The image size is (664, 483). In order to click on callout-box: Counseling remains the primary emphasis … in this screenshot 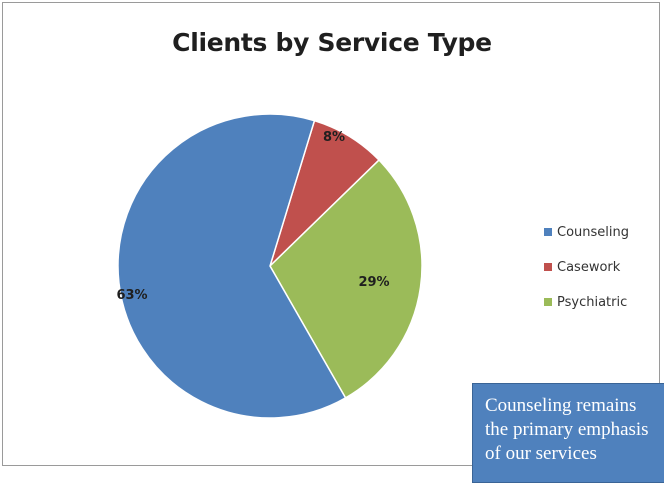, I will do `click(568, 433)`.